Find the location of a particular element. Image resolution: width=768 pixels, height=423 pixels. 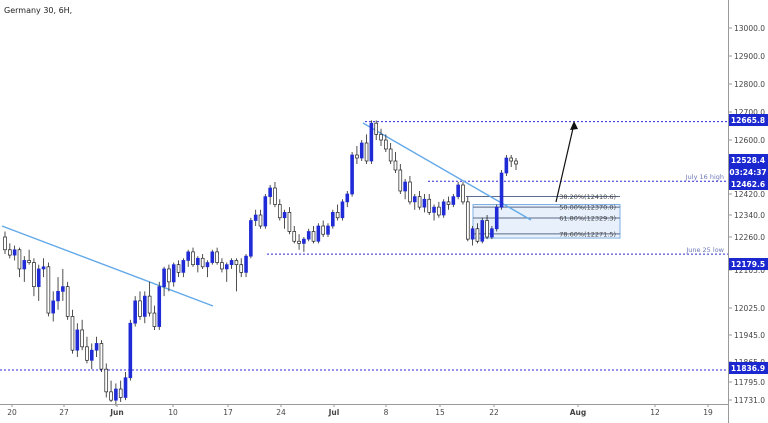

time-axis: 20 27 Jun 10 17 24 Jul 8 15 22 Aug 12 19 is located at coordinates (360, 410).